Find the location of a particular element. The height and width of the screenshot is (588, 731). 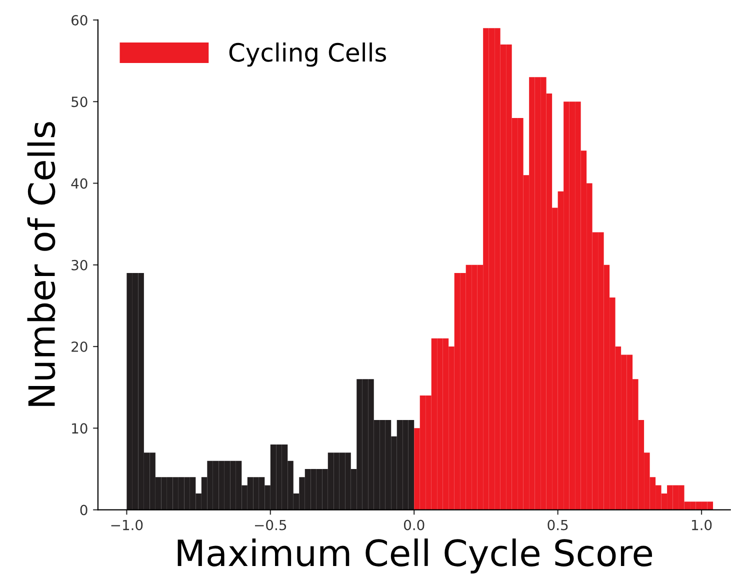

y-tick-label: 20 is located at coordinates (80, 346).